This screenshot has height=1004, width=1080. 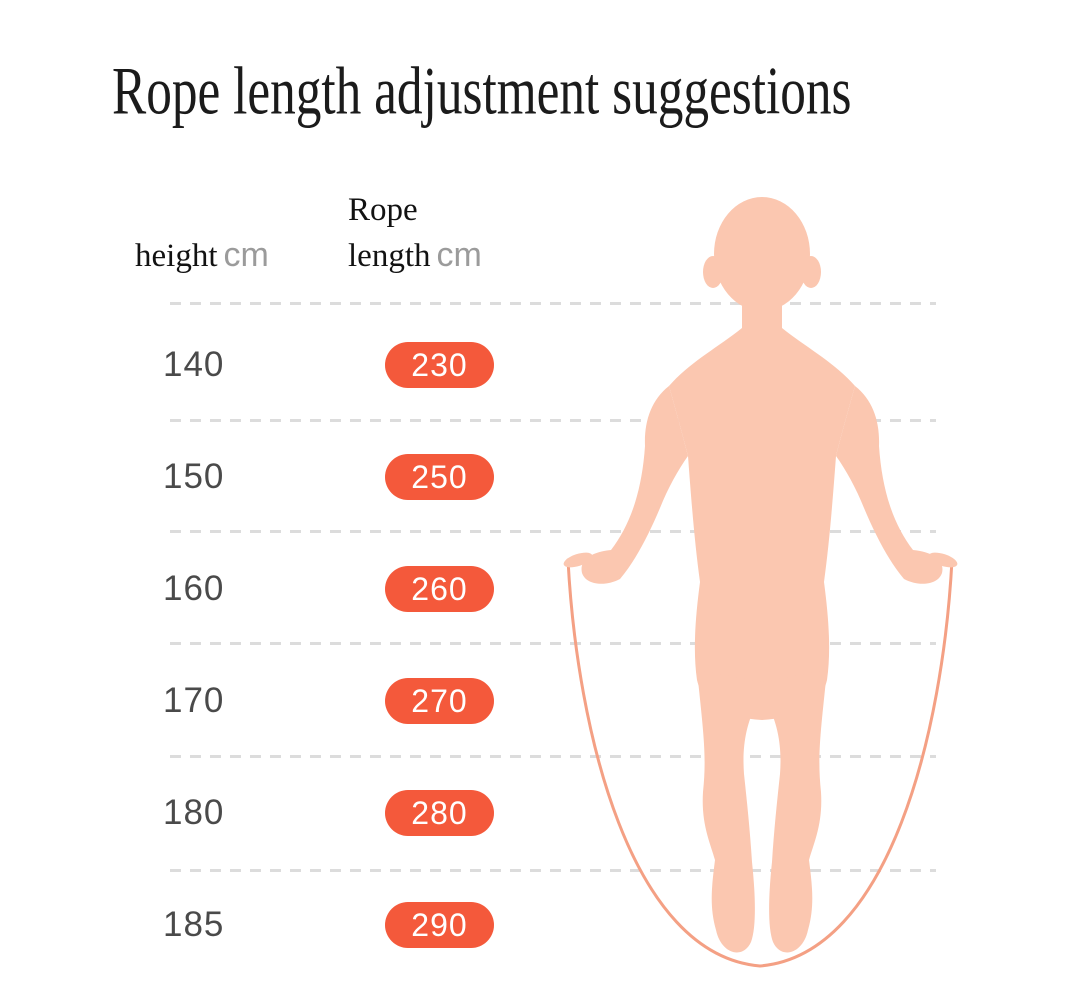 What do you see at coordinates (713, 272) in the screenshot?
I see `ear-left` at bounding box center [713, 272].